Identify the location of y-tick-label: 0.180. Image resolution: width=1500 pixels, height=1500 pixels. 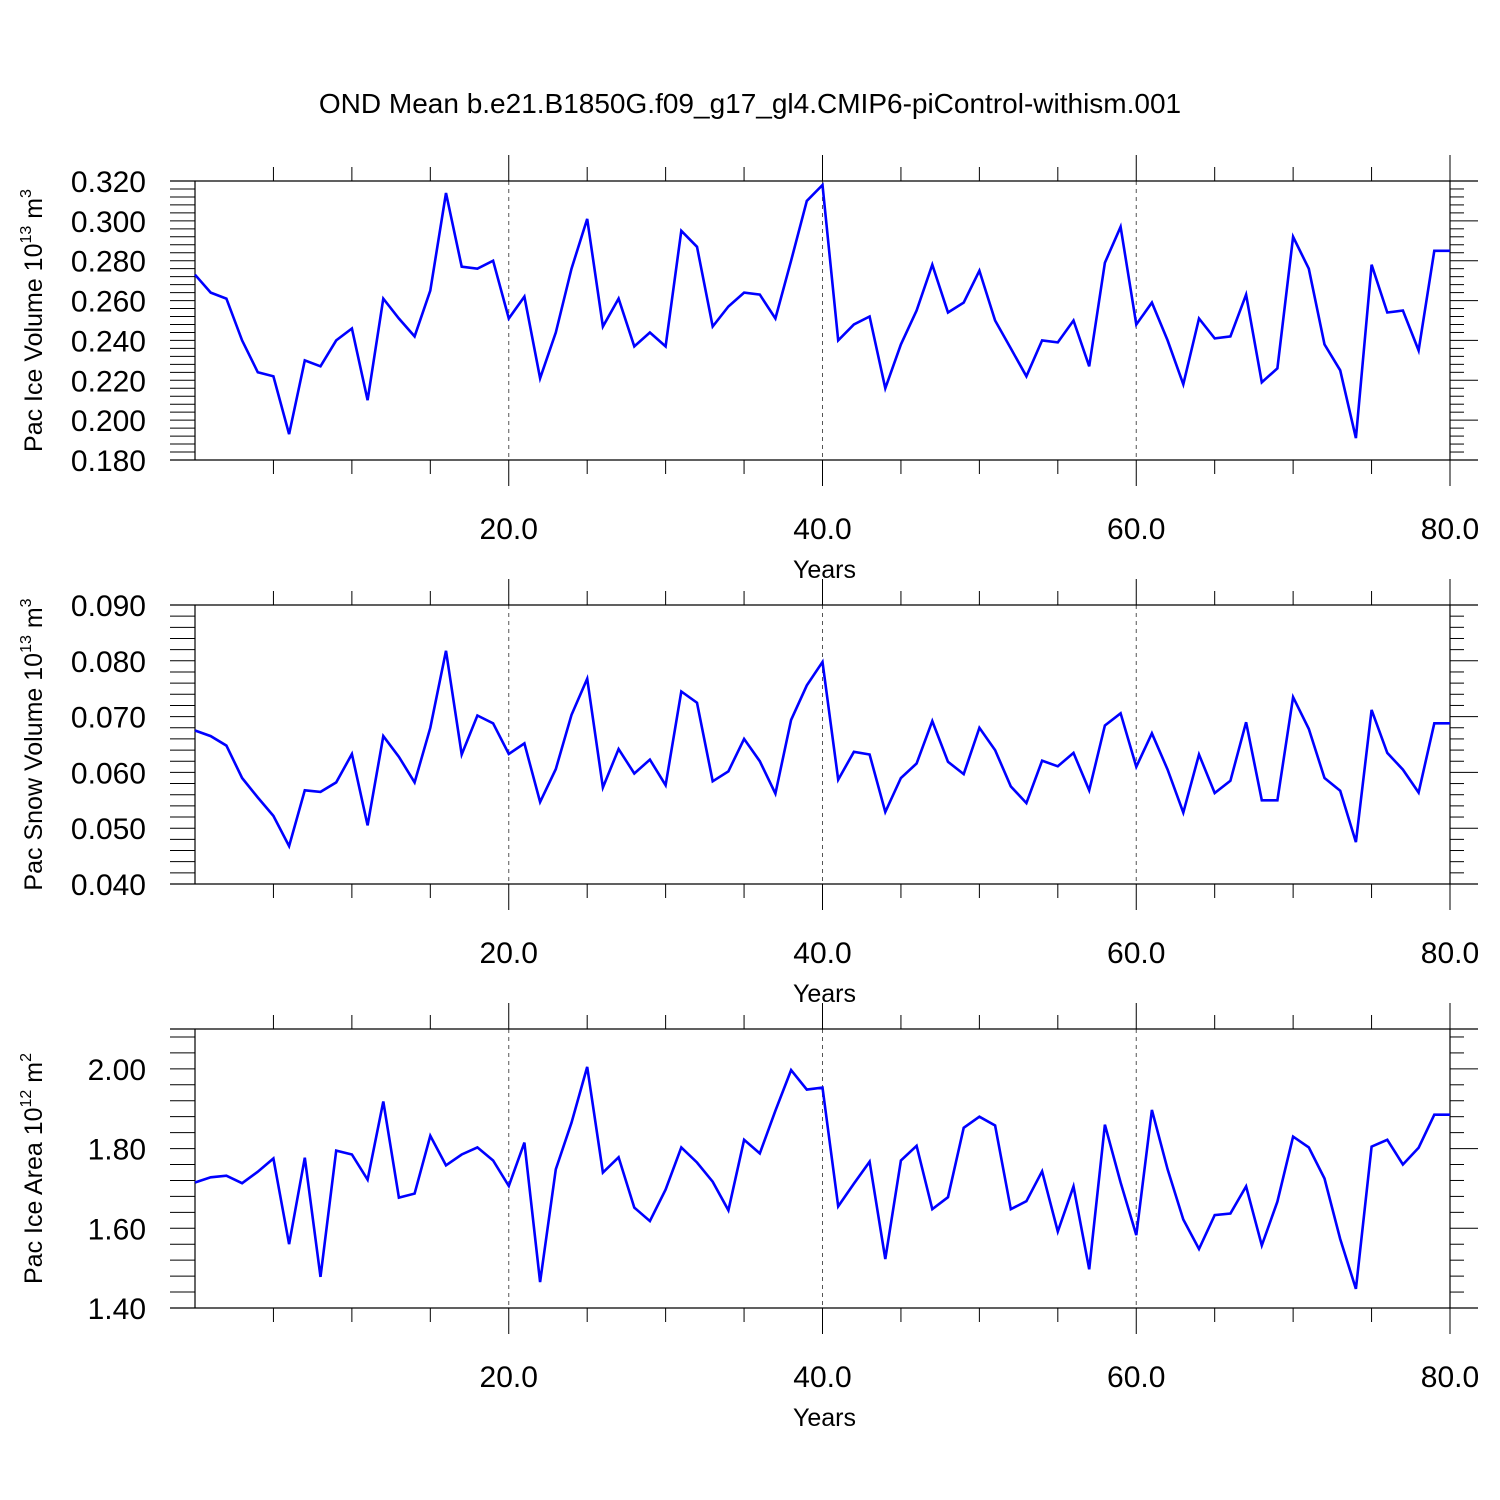
(108, 461).